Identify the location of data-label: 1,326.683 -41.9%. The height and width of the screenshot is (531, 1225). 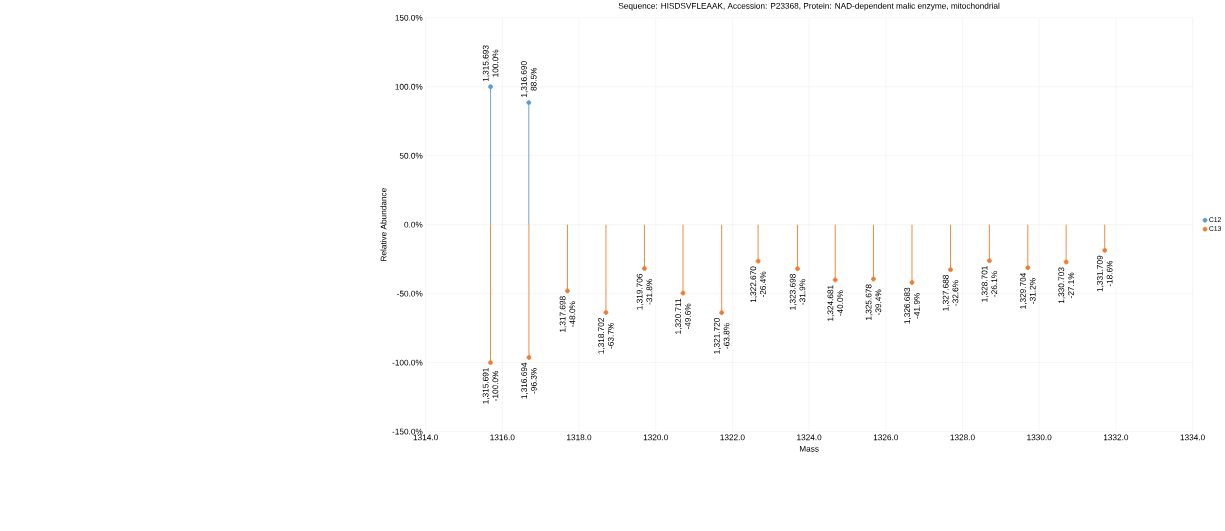
(912, 305).